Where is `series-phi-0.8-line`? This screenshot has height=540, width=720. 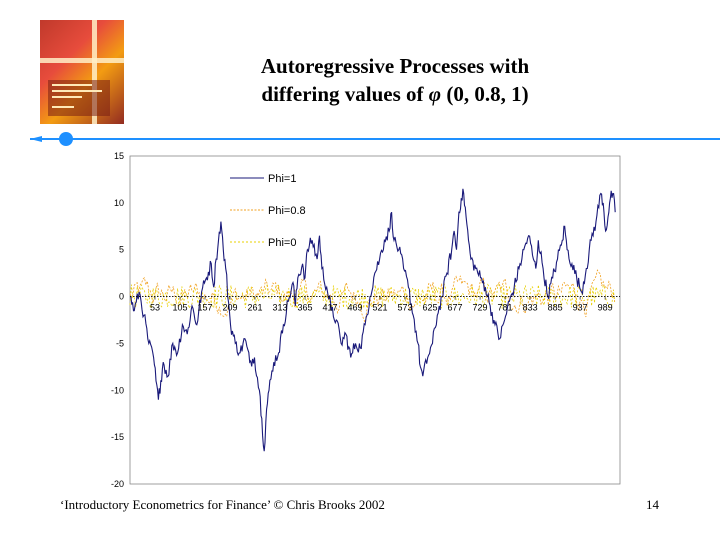 series-phi-0.8-line is located at coordinates (372, 296).